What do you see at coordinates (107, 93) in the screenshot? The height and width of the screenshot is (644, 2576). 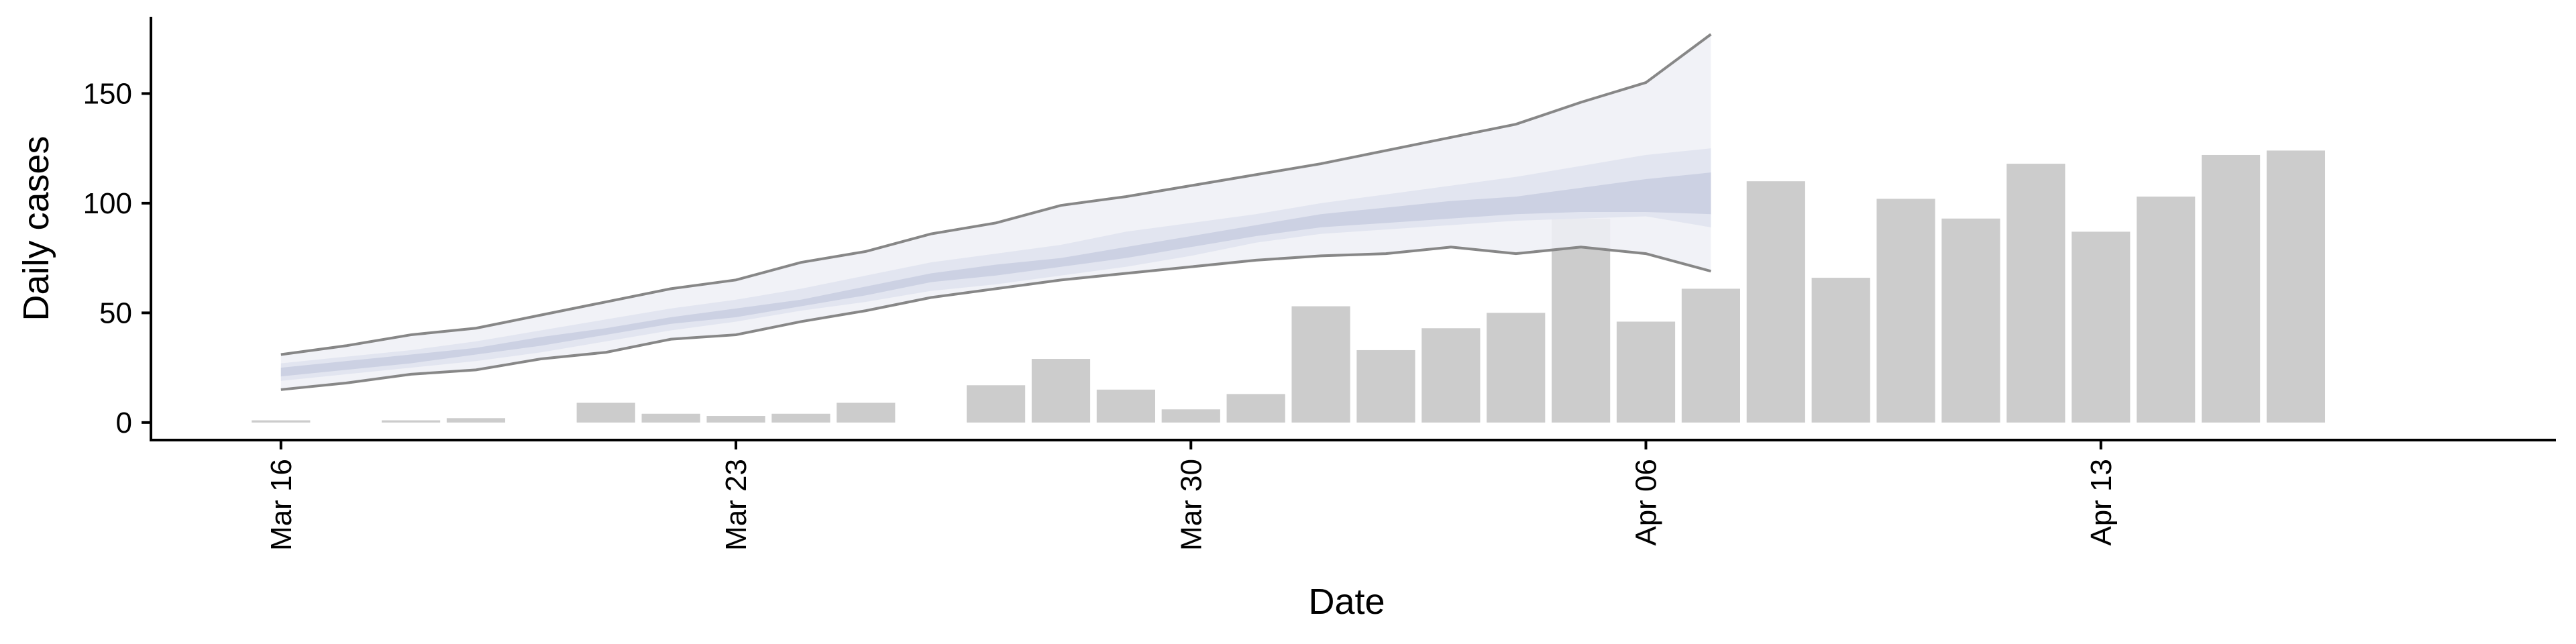 I see `y-tick-label-150: 150` at bounding box center [107, 93].